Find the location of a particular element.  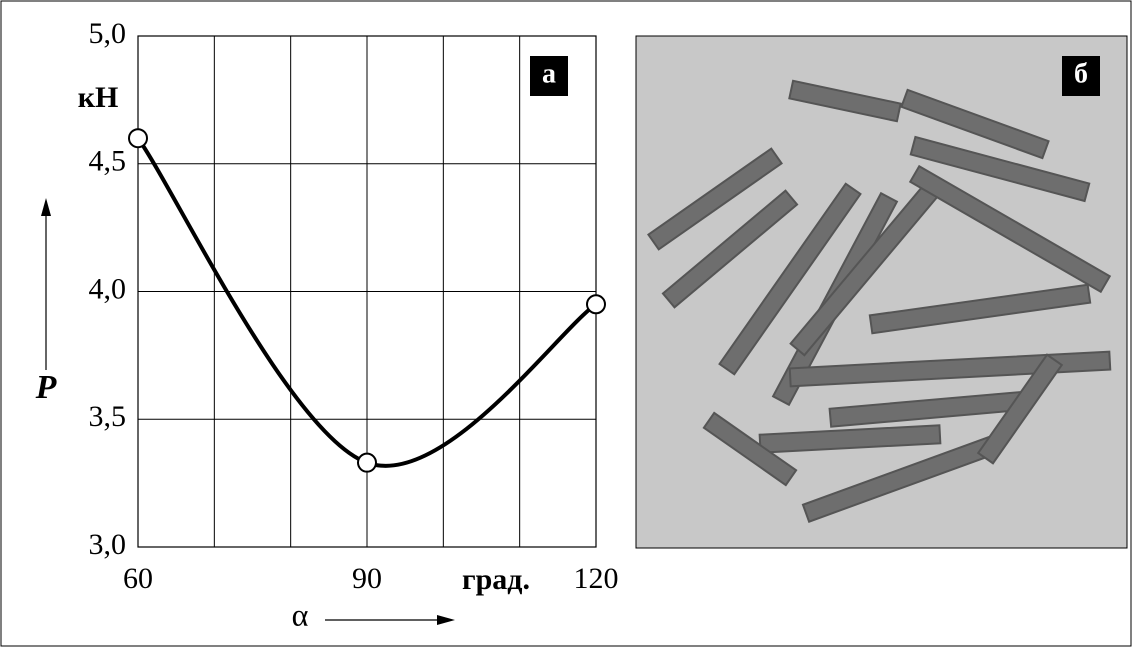

y-tick-label: 5,0 is located at coordinates (108, 33).